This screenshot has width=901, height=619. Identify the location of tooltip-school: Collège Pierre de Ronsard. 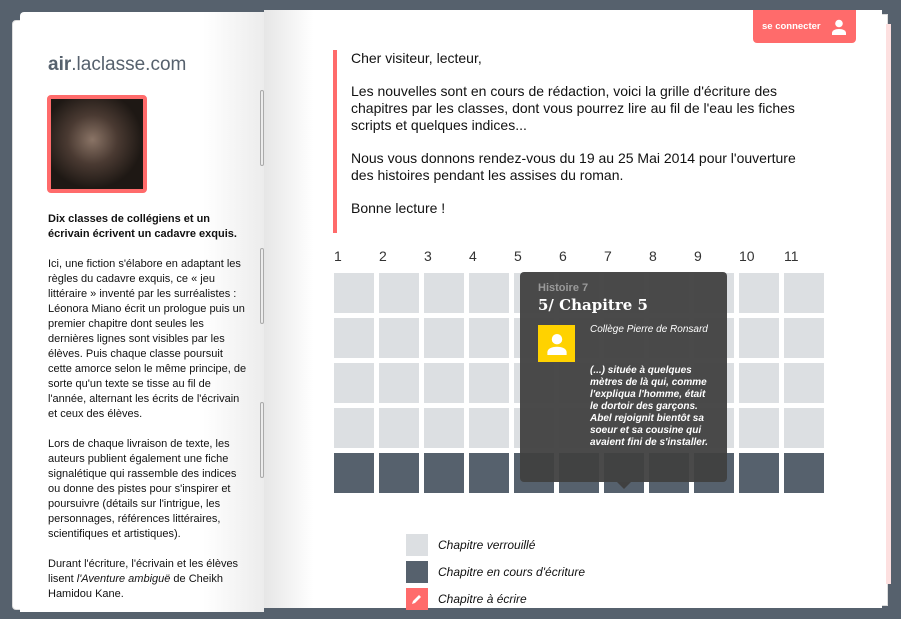
(649, 329).